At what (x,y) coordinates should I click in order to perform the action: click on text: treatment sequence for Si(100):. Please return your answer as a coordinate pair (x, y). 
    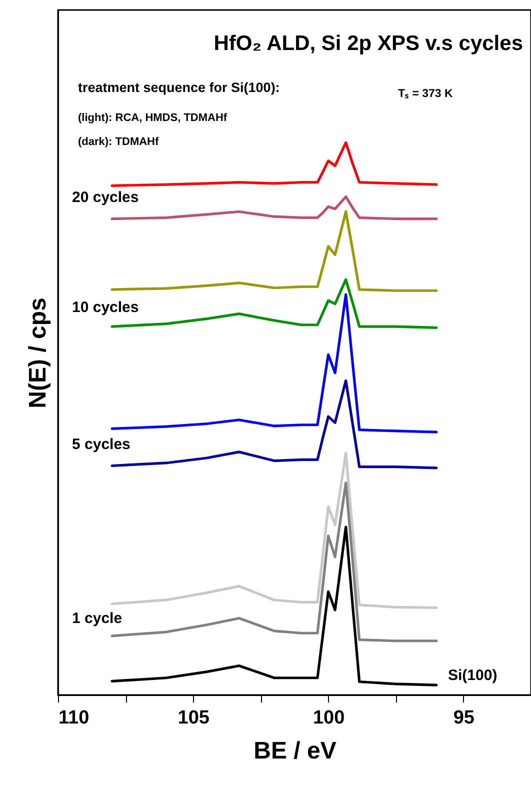
    Looking at the image, I should click on (179, 87).